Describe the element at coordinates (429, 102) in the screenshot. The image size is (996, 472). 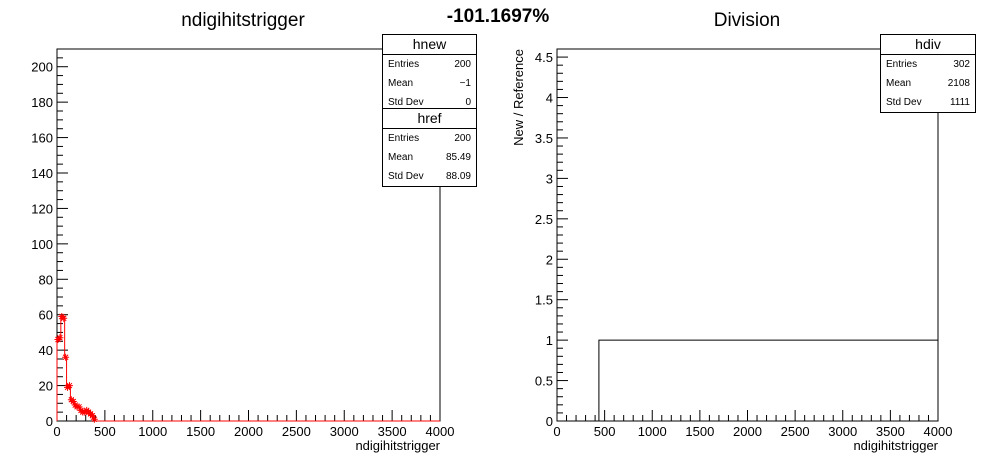
I see `stats-row: Std Dev 0` at that location.